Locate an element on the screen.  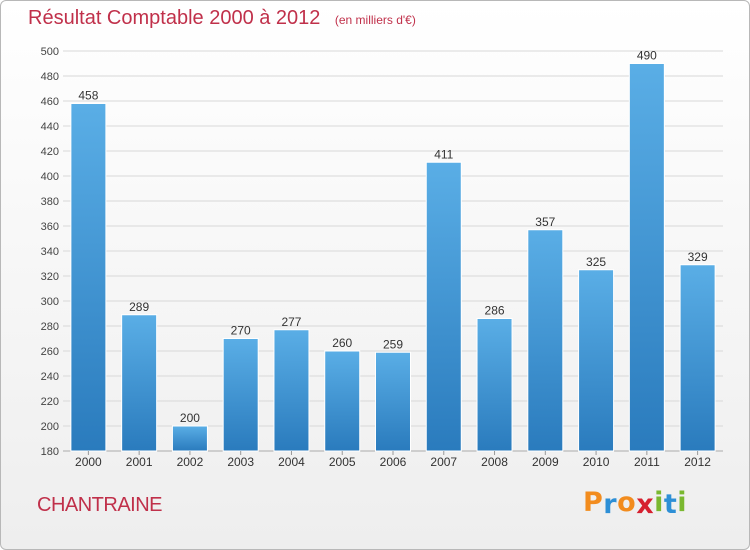
logo-letter: t is located at coordinates (670, 504).